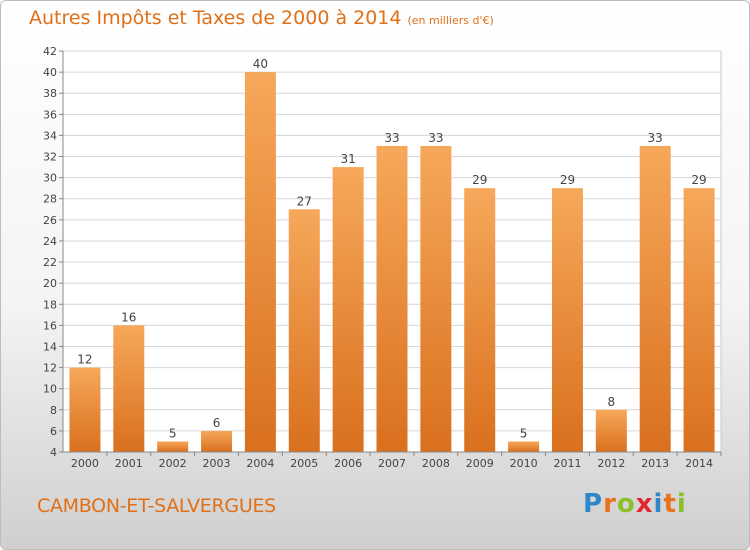 The image size is (750, 550). I want to click on x-tick-label: 2003, so click(217, 463).